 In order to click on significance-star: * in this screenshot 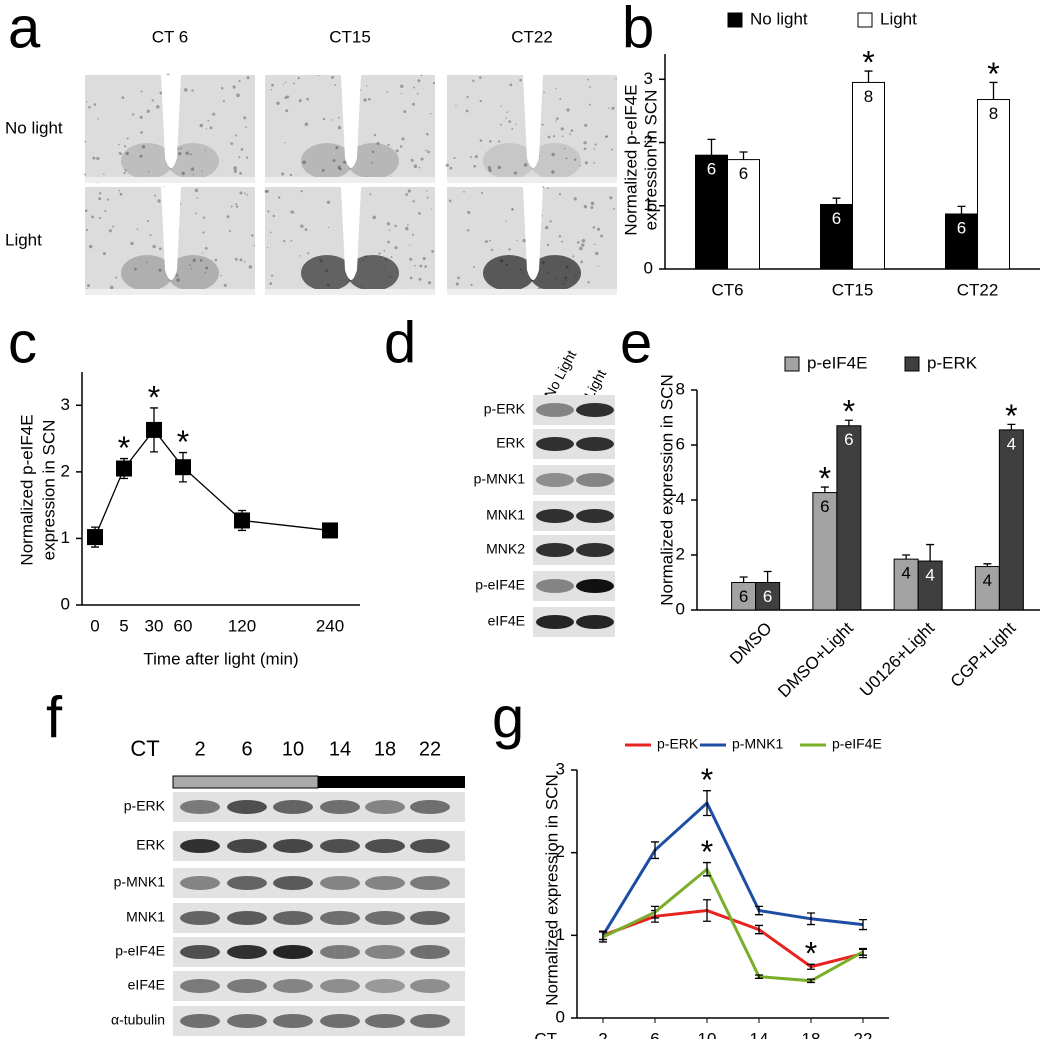, I will do `click(993, 74)`.